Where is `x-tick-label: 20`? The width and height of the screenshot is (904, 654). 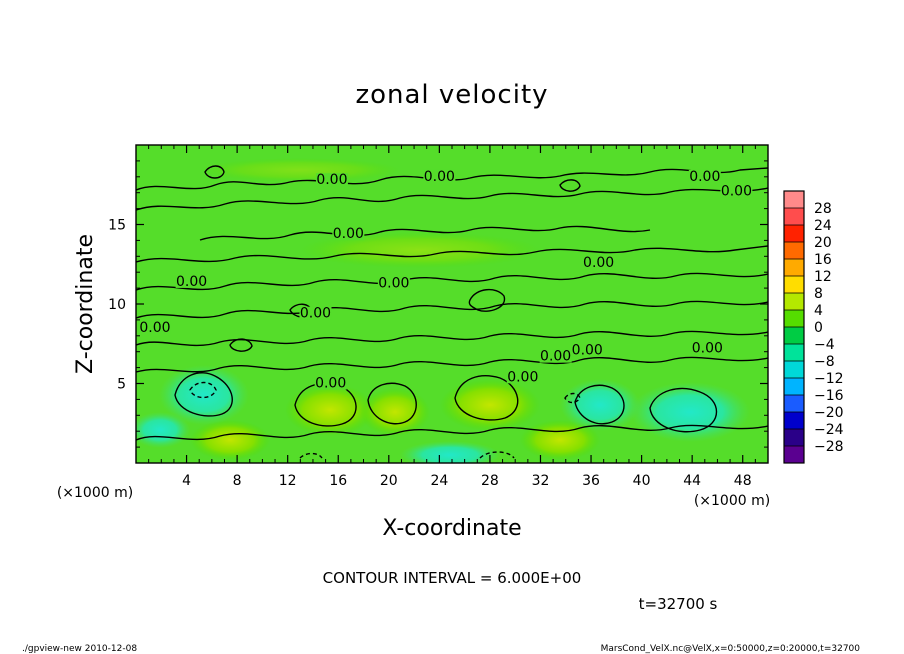 x-tick-label: 20 is located at coordinates (389, 481).